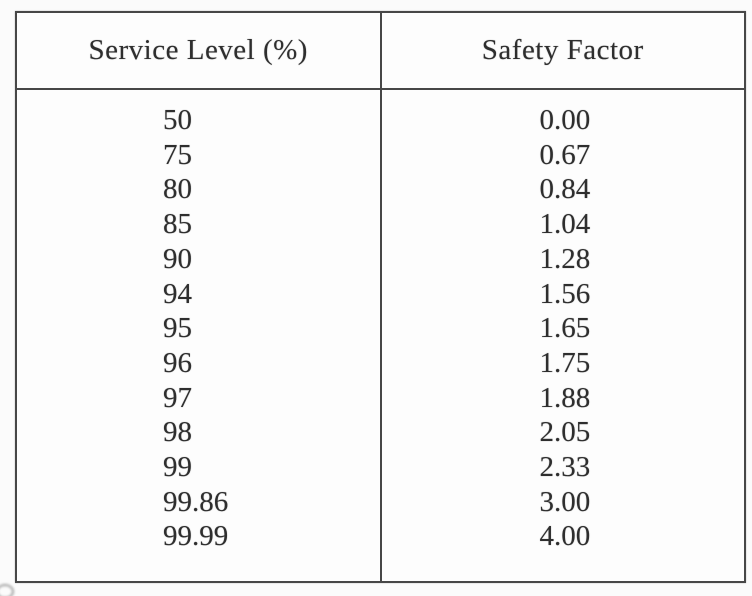  Describe the element at coordinates (565, 432) in the screenshot. I see `safety-factor-value: 2.05` at that location.